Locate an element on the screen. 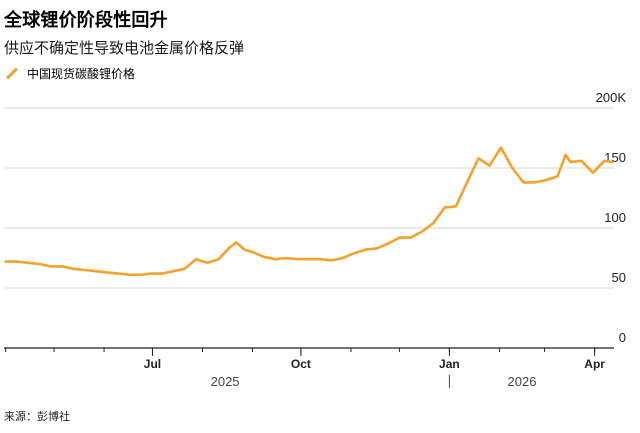 The height and width of the screenshot is (433, 640). chart-title: 全球锂价阶段性回升 is located at coordinates (86, 20).